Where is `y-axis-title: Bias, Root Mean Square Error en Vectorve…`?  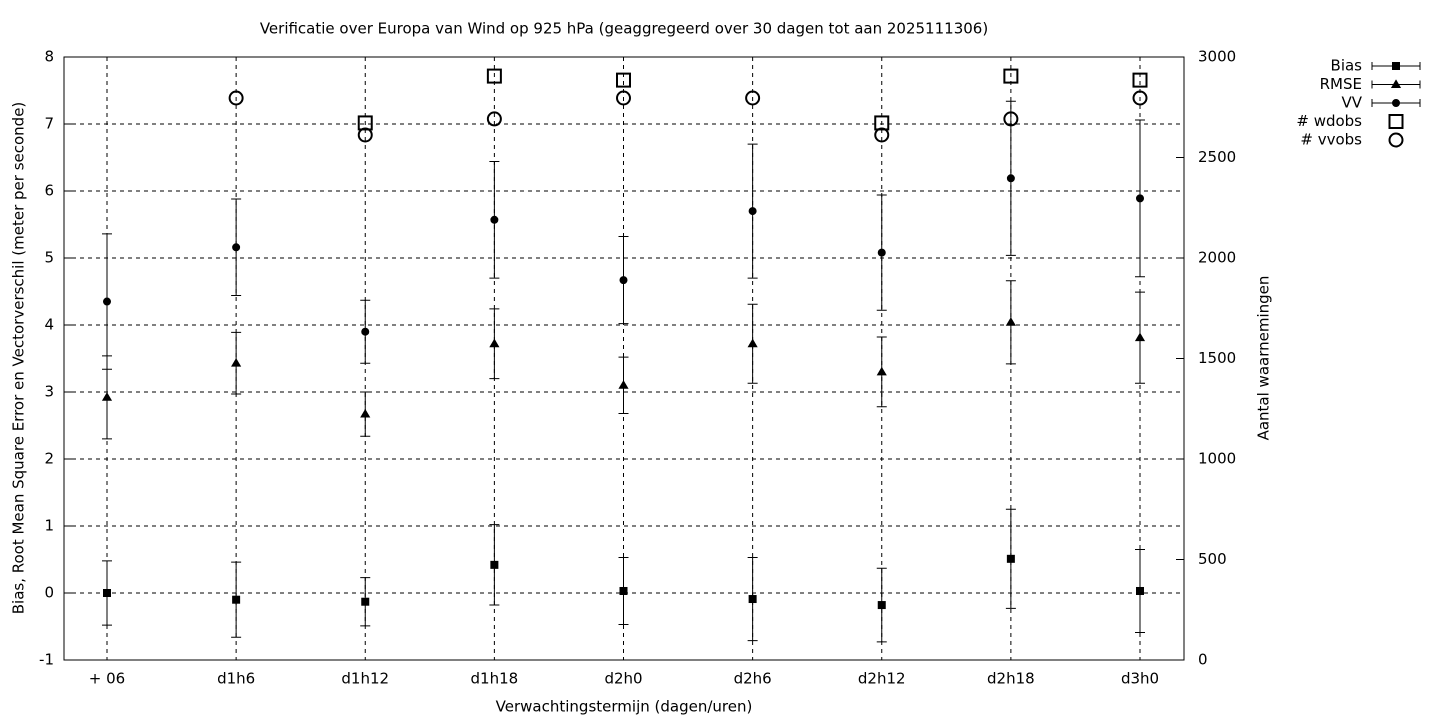
y-axis-title: Bias, Root Mean Square Error en Vectorve… is located at coordinates (19, 358).